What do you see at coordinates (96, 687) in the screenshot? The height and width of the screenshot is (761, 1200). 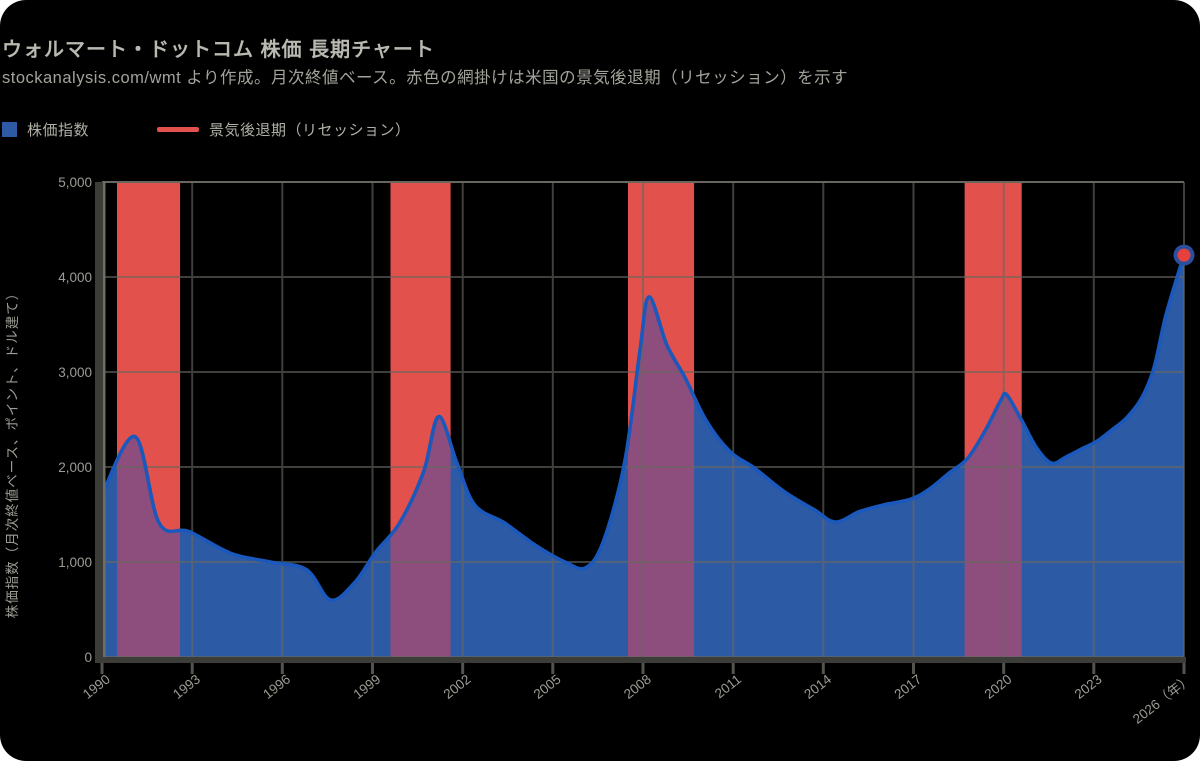 I see `svg-text: 1990` at bounding box center [96, 687].